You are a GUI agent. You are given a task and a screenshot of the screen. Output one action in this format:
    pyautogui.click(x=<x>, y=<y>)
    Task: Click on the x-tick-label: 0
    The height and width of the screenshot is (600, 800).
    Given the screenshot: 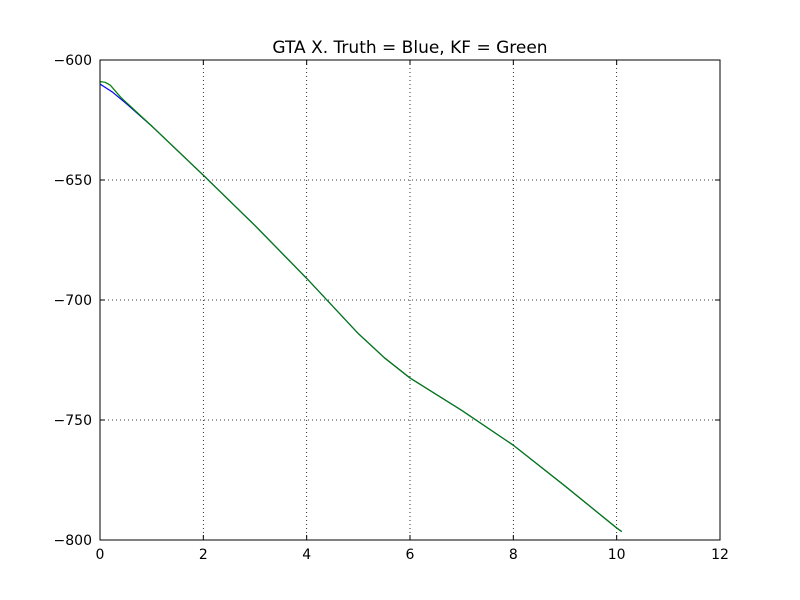 What is the action you would take?
    pyautogui.click(x=100, y=555)
    